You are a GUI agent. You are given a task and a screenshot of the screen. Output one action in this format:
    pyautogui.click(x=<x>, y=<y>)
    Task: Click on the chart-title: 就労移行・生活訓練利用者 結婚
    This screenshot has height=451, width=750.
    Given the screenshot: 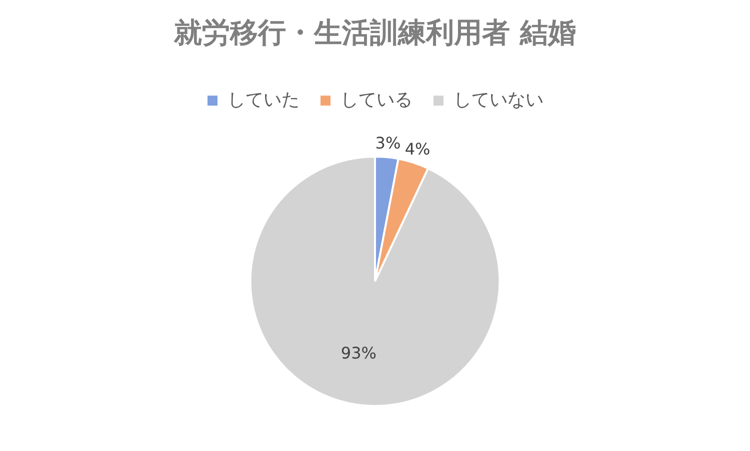 What is the action you would take?
    pyautogui.click(x=374, y=33)
    